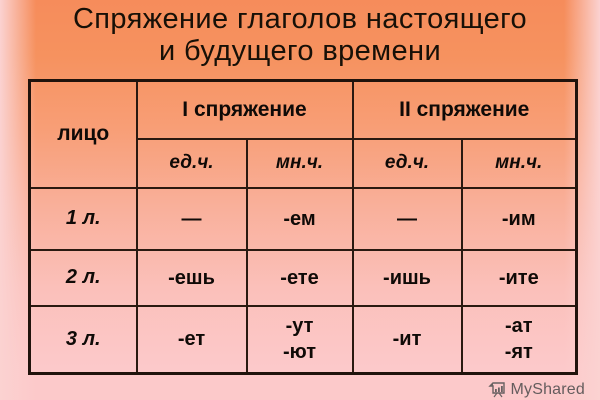  What do you see at coordinates (519, 218) in the screenshot?
I see `ending-cell: -им` at bounding box center [519, 218].